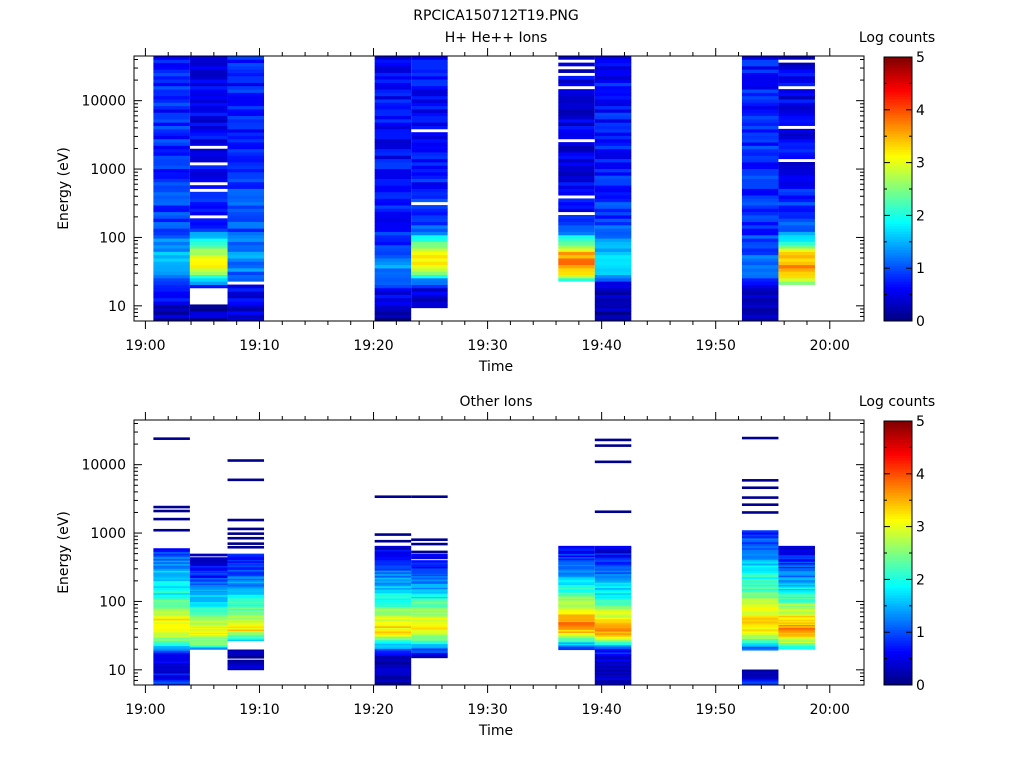 The width and height of the screenshot is (1024, 768). I want to click on x-tick-label: 19:30, so click(487, 346).